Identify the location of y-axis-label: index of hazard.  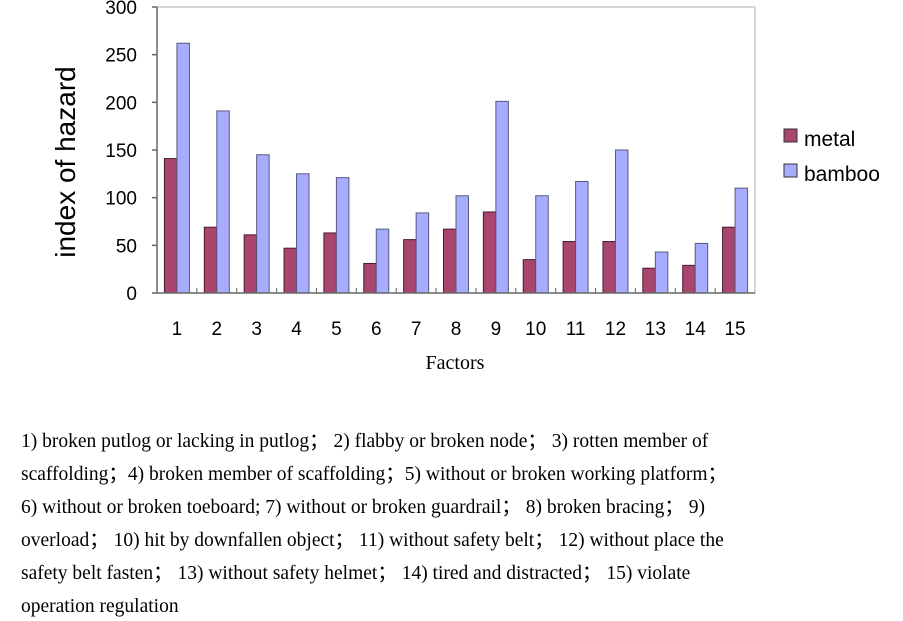
(65, 161).